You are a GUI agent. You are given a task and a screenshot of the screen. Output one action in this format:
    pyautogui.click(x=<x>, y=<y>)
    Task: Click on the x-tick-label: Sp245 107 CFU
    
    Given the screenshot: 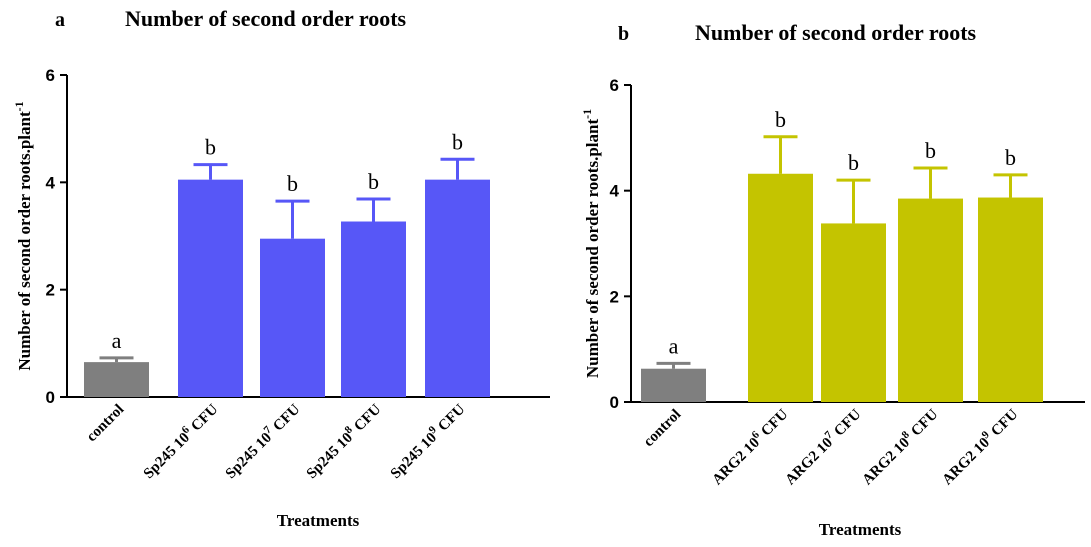 What is the action you would take?
    pyautogui.click(x=262, y=440)
    